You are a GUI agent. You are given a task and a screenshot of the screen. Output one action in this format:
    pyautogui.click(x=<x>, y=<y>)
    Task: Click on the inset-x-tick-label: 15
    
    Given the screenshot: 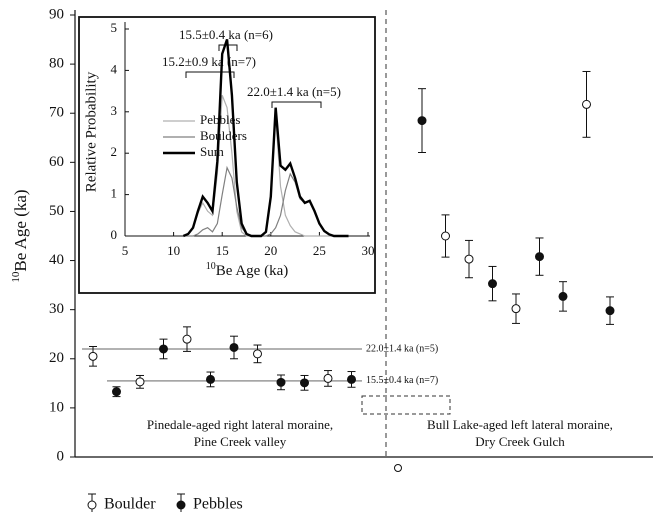 What is the action you would take?
    pyautogui.click(x=222, y=250)
    